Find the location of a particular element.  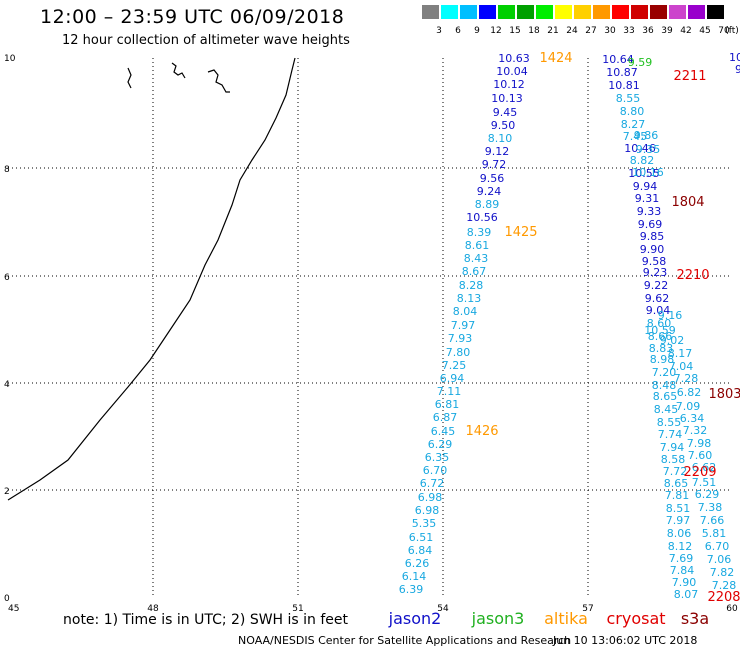

legend-label: 3 is located at coordinates (439, 31).